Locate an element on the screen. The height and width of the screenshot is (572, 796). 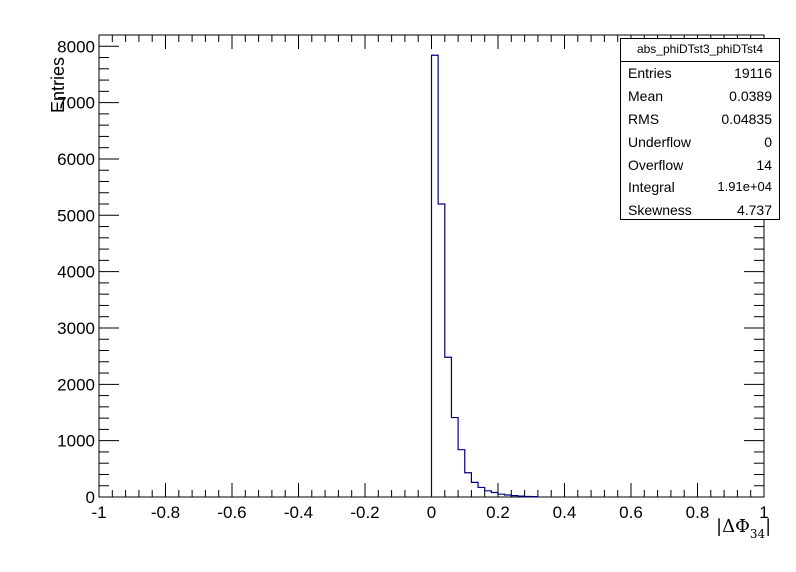
x-axis-tick-labels: -1 -0.8 -0.6 -0.4 -0.2 0 0.2 0.4 0.6 0.8 1 is located at coordinates (429, 512).